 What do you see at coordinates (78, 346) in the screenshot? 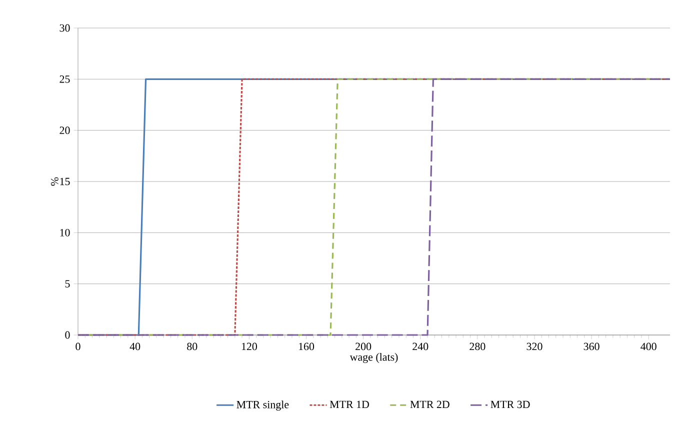
I see `x-tick-label: 0` at bounding box center [78, 346].